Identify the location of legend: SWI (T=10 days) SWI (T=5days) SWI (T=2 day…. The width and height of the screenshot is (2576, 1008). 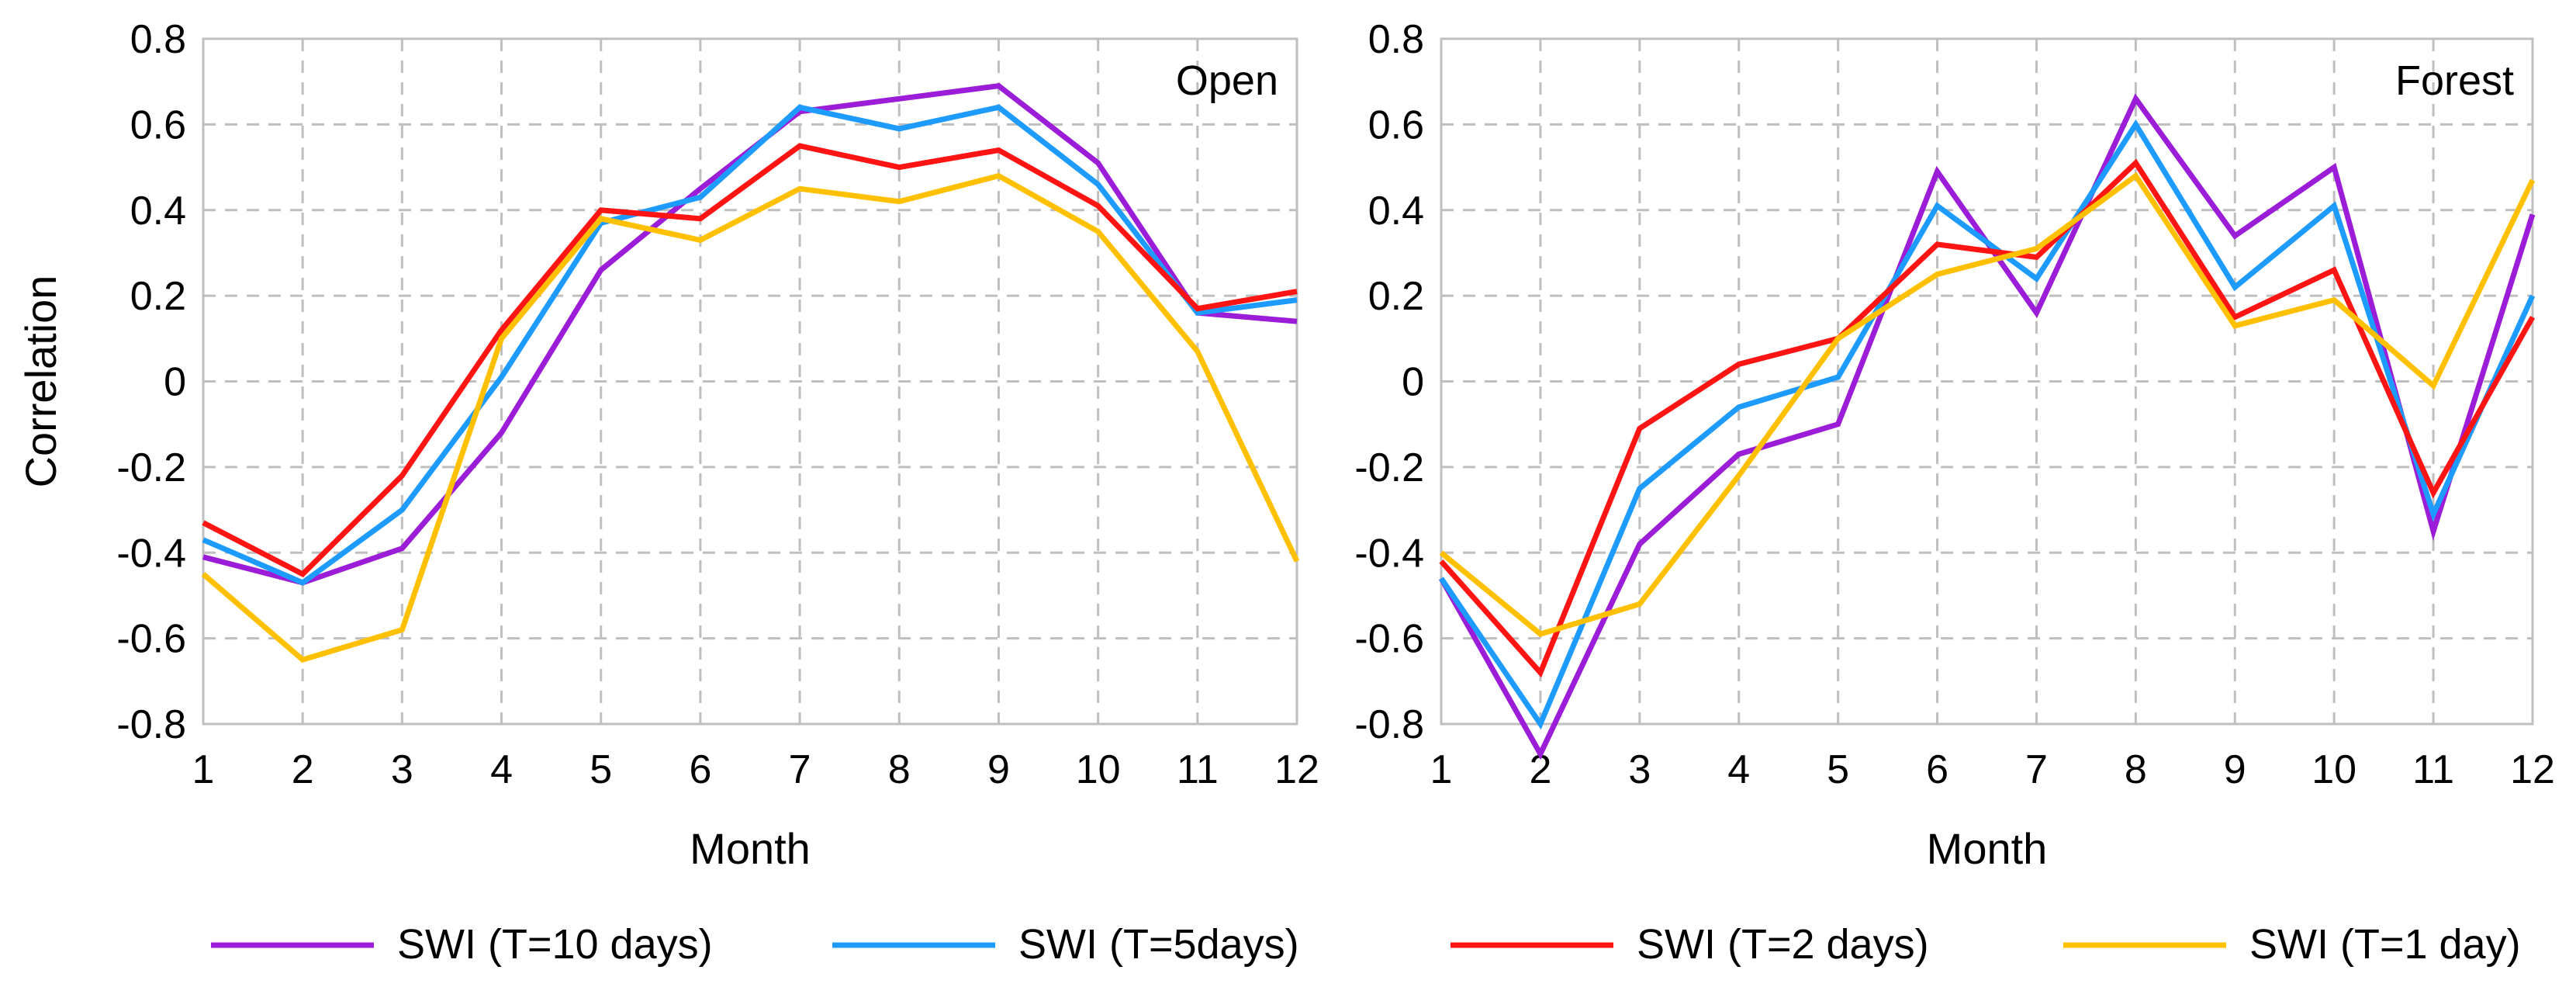
(1366, 945).